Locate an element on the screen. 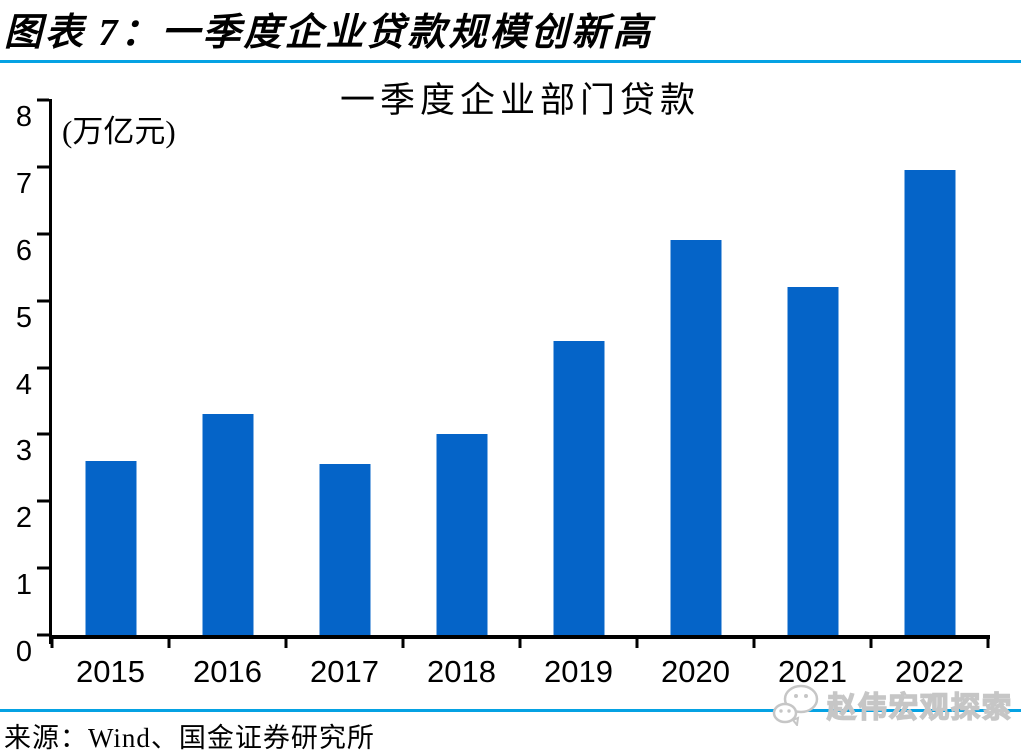 The height and width of the screenshot is (755, 1021). top-divider is located at coordinates (510, 61).